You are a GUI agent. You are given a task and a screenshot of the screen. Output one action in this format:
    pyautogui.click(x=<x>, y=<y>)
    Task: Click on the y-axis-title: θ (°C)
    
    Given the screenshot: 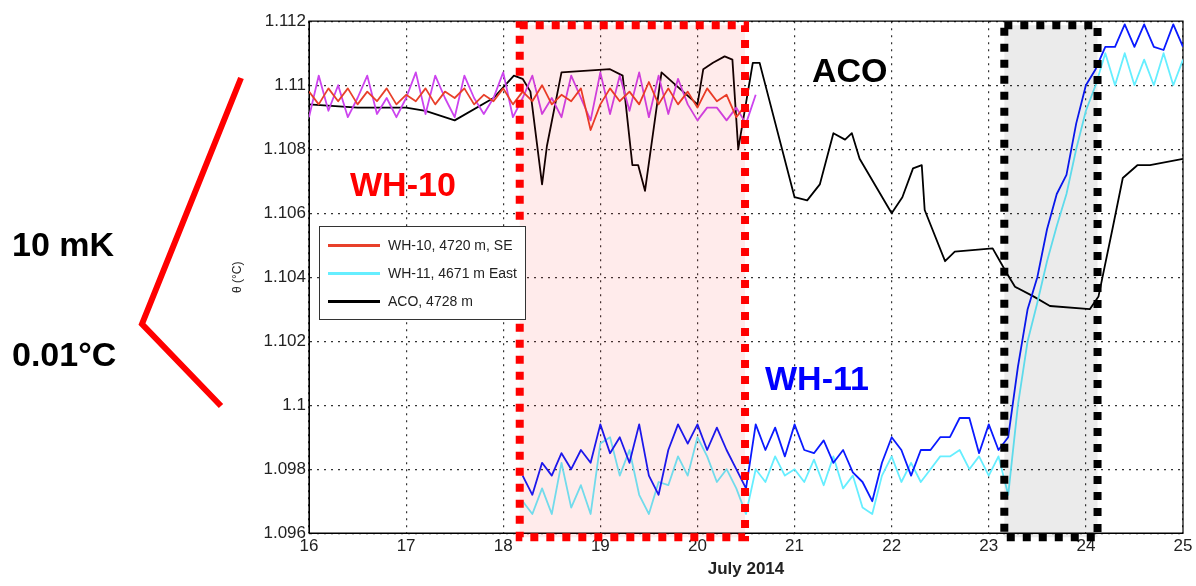 What is the action you would take?
    pyautogui.click(x=236, y=277)
    